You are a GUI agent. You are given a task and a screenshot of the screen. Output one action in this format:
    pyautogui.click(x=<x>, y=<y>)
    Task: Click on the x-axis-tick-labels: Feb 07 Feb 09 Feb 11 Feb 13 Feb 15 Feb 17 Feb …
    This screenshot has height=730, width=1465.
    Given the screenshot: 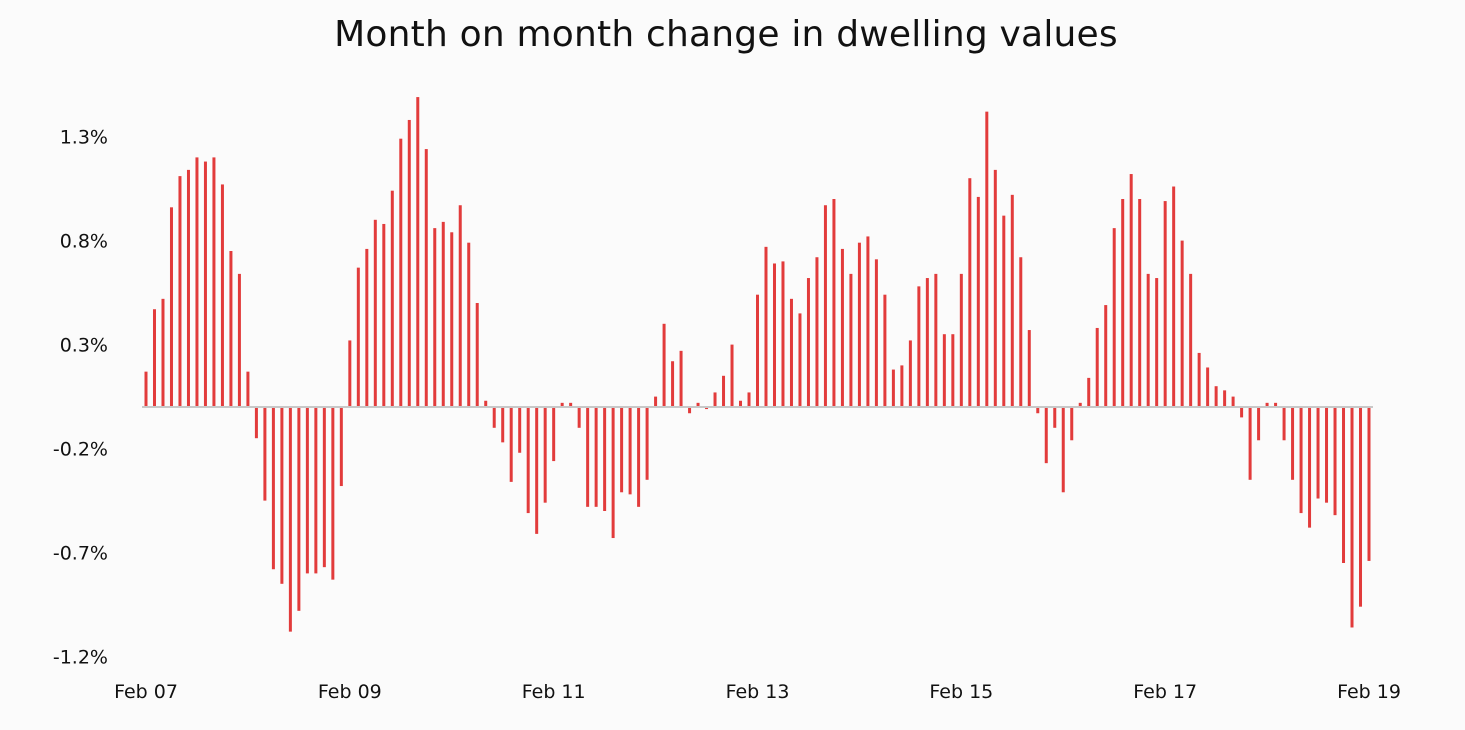 What is the action you would take?
    pyautogui.click(x=757, y=692)
    